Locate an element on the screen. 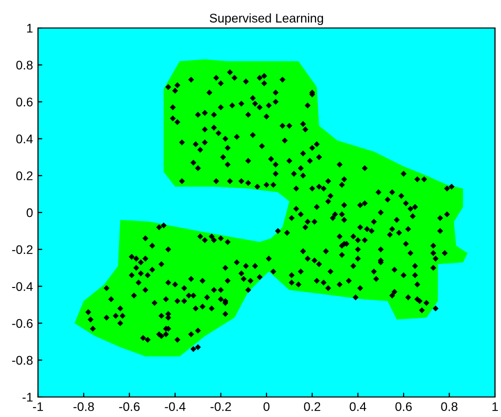  chart-title: Supervised Learning is located at coordinates (267, 19).